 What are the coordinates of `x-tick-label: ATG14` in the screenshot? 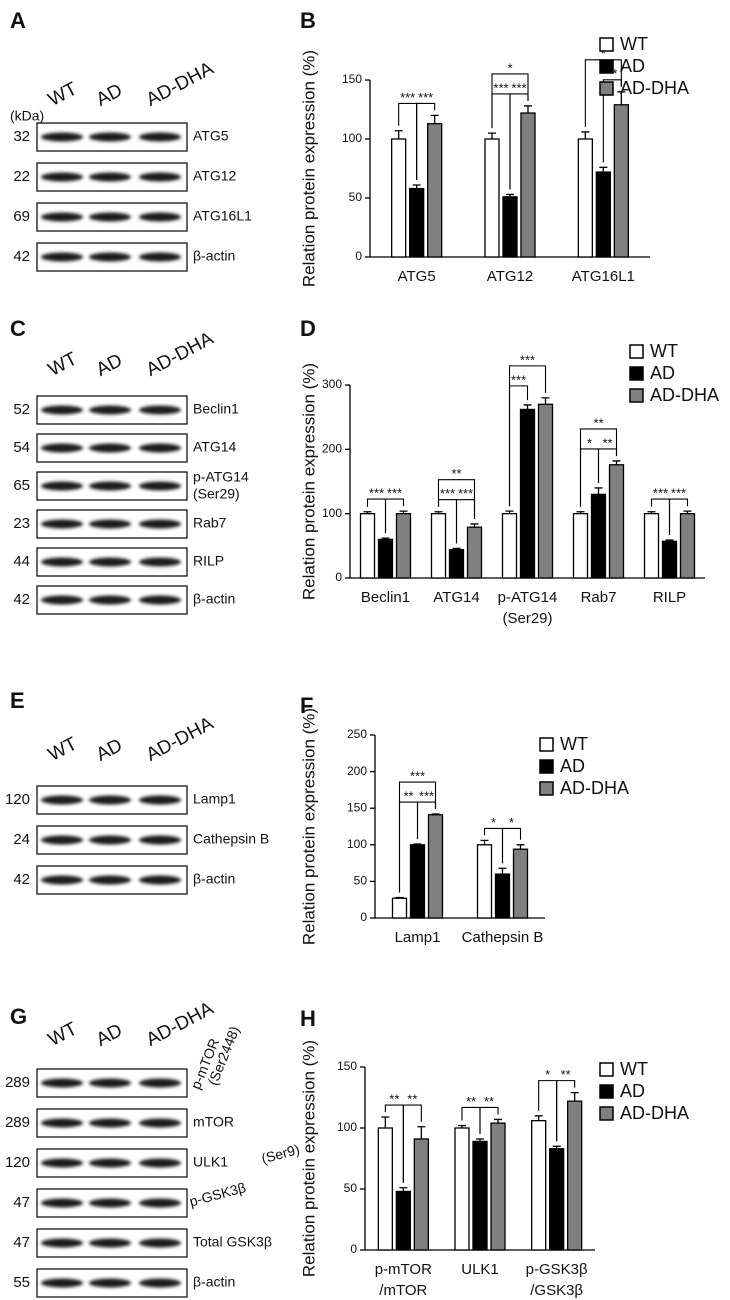 It's located at (456, 597).